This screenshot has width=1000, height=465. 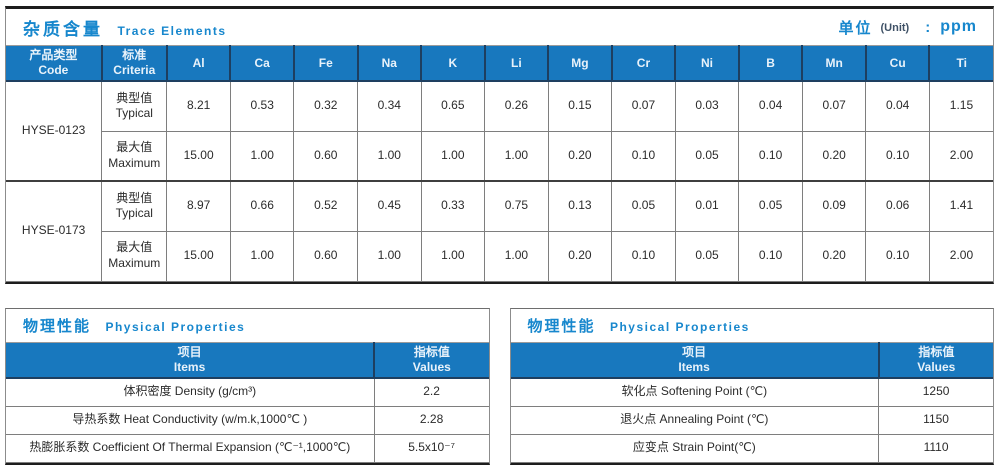 I want to click on trace-title: 杂质含量 Trace Elements, so click(x=125, y=27).